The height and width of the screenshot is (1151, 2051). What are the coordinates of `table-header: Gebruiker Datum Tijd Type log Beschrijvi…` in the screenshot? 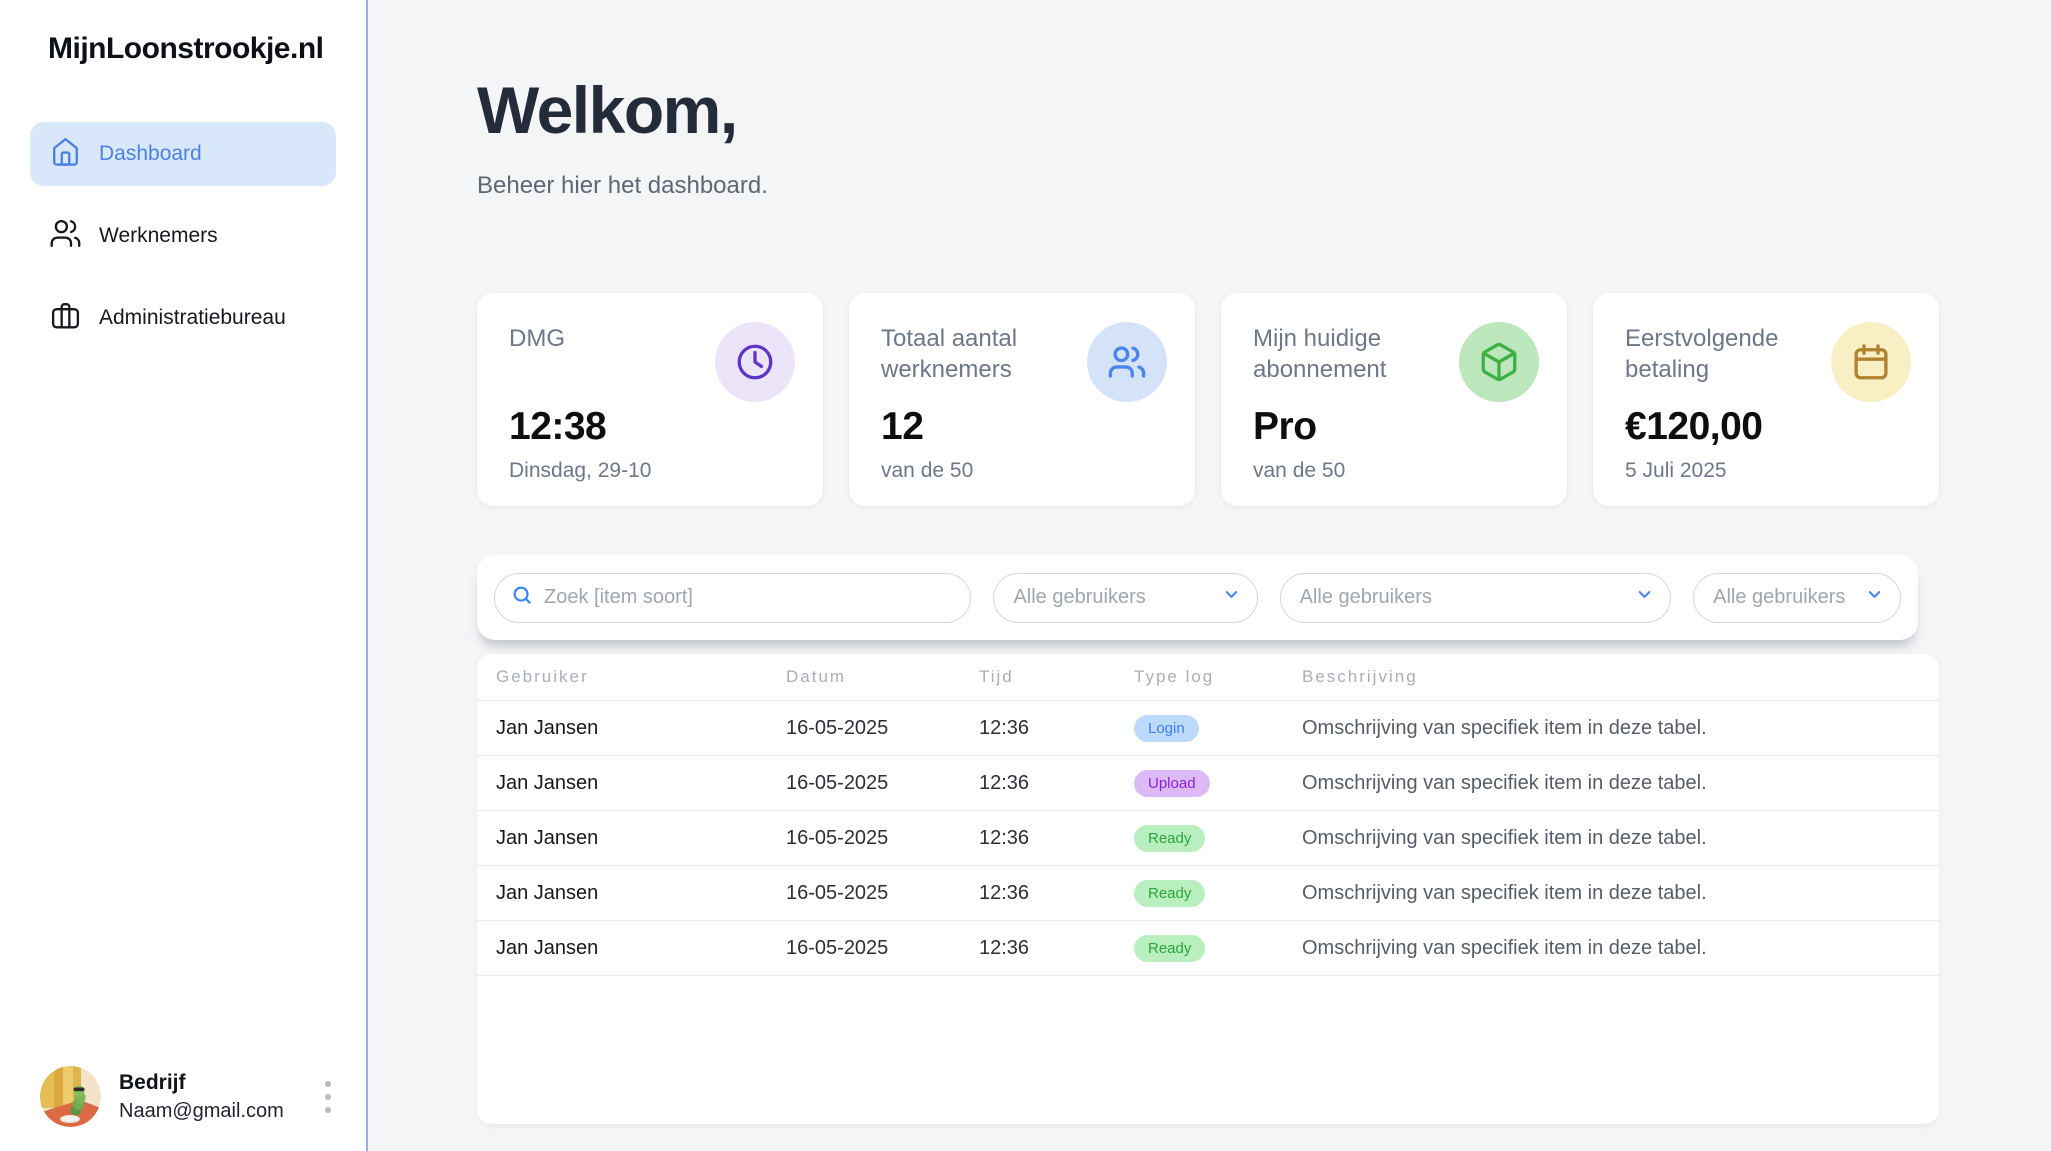 It's located at (1208, 677).